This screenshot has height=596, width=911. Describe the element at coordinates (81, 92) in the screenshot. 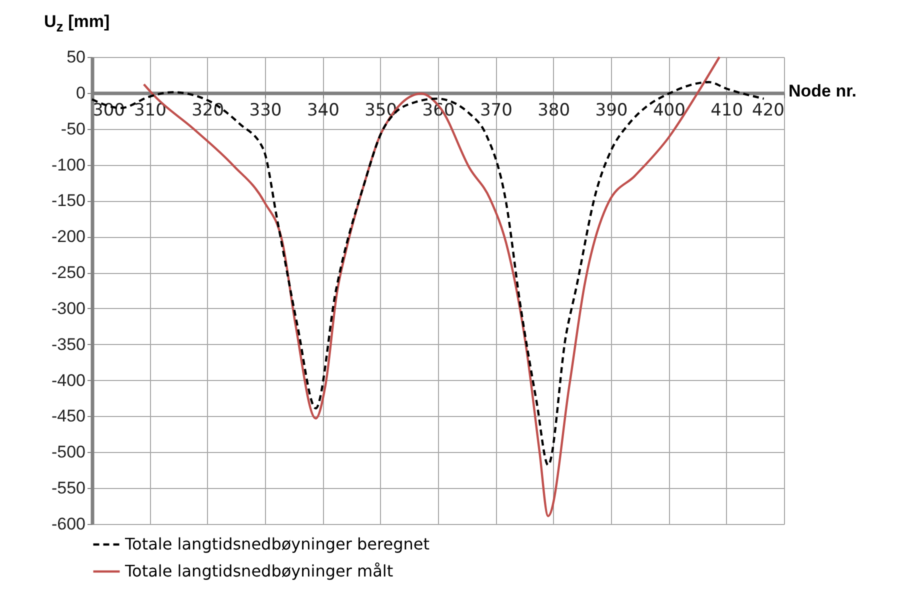

I see `y-tick-label: 0` at that location.